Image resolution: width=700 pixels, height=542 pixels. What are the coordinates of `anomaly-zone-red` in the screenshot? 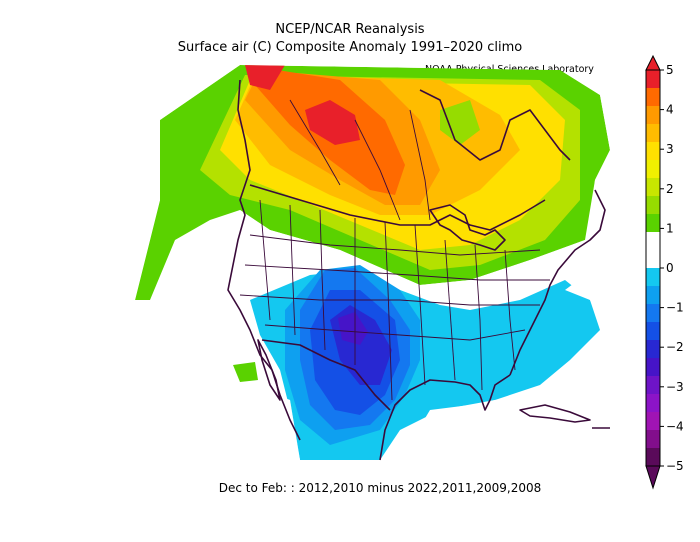 It's located at (332, 122).